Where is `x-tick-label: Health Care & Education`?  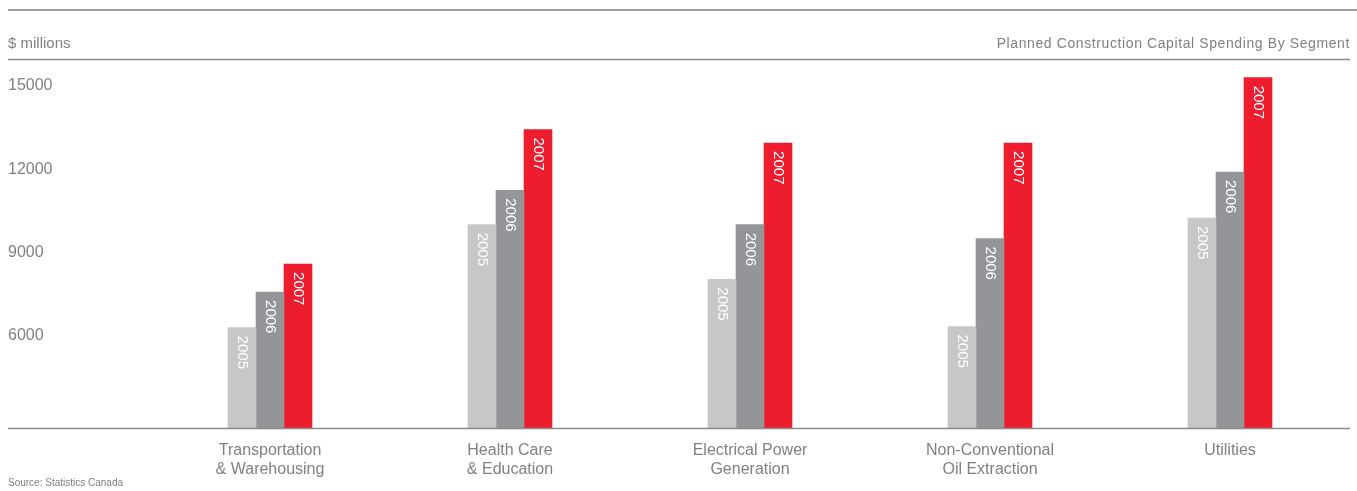
x-tick-label: Health Care & Education is located at coordinates (510, 458).